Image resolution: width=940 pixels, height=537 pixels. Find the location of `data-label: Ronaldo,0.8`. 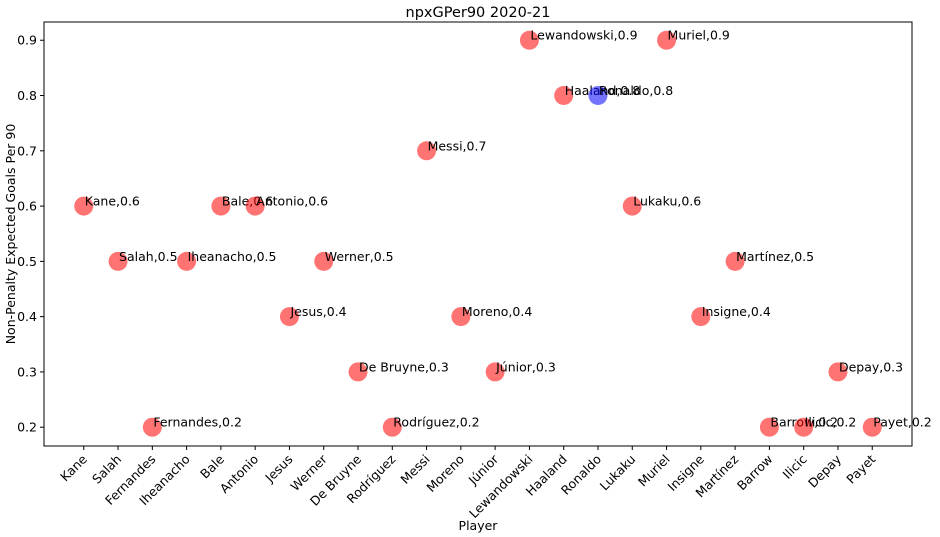

data-label: Ronaldo,0.8 is located at coordinates (636, 90).